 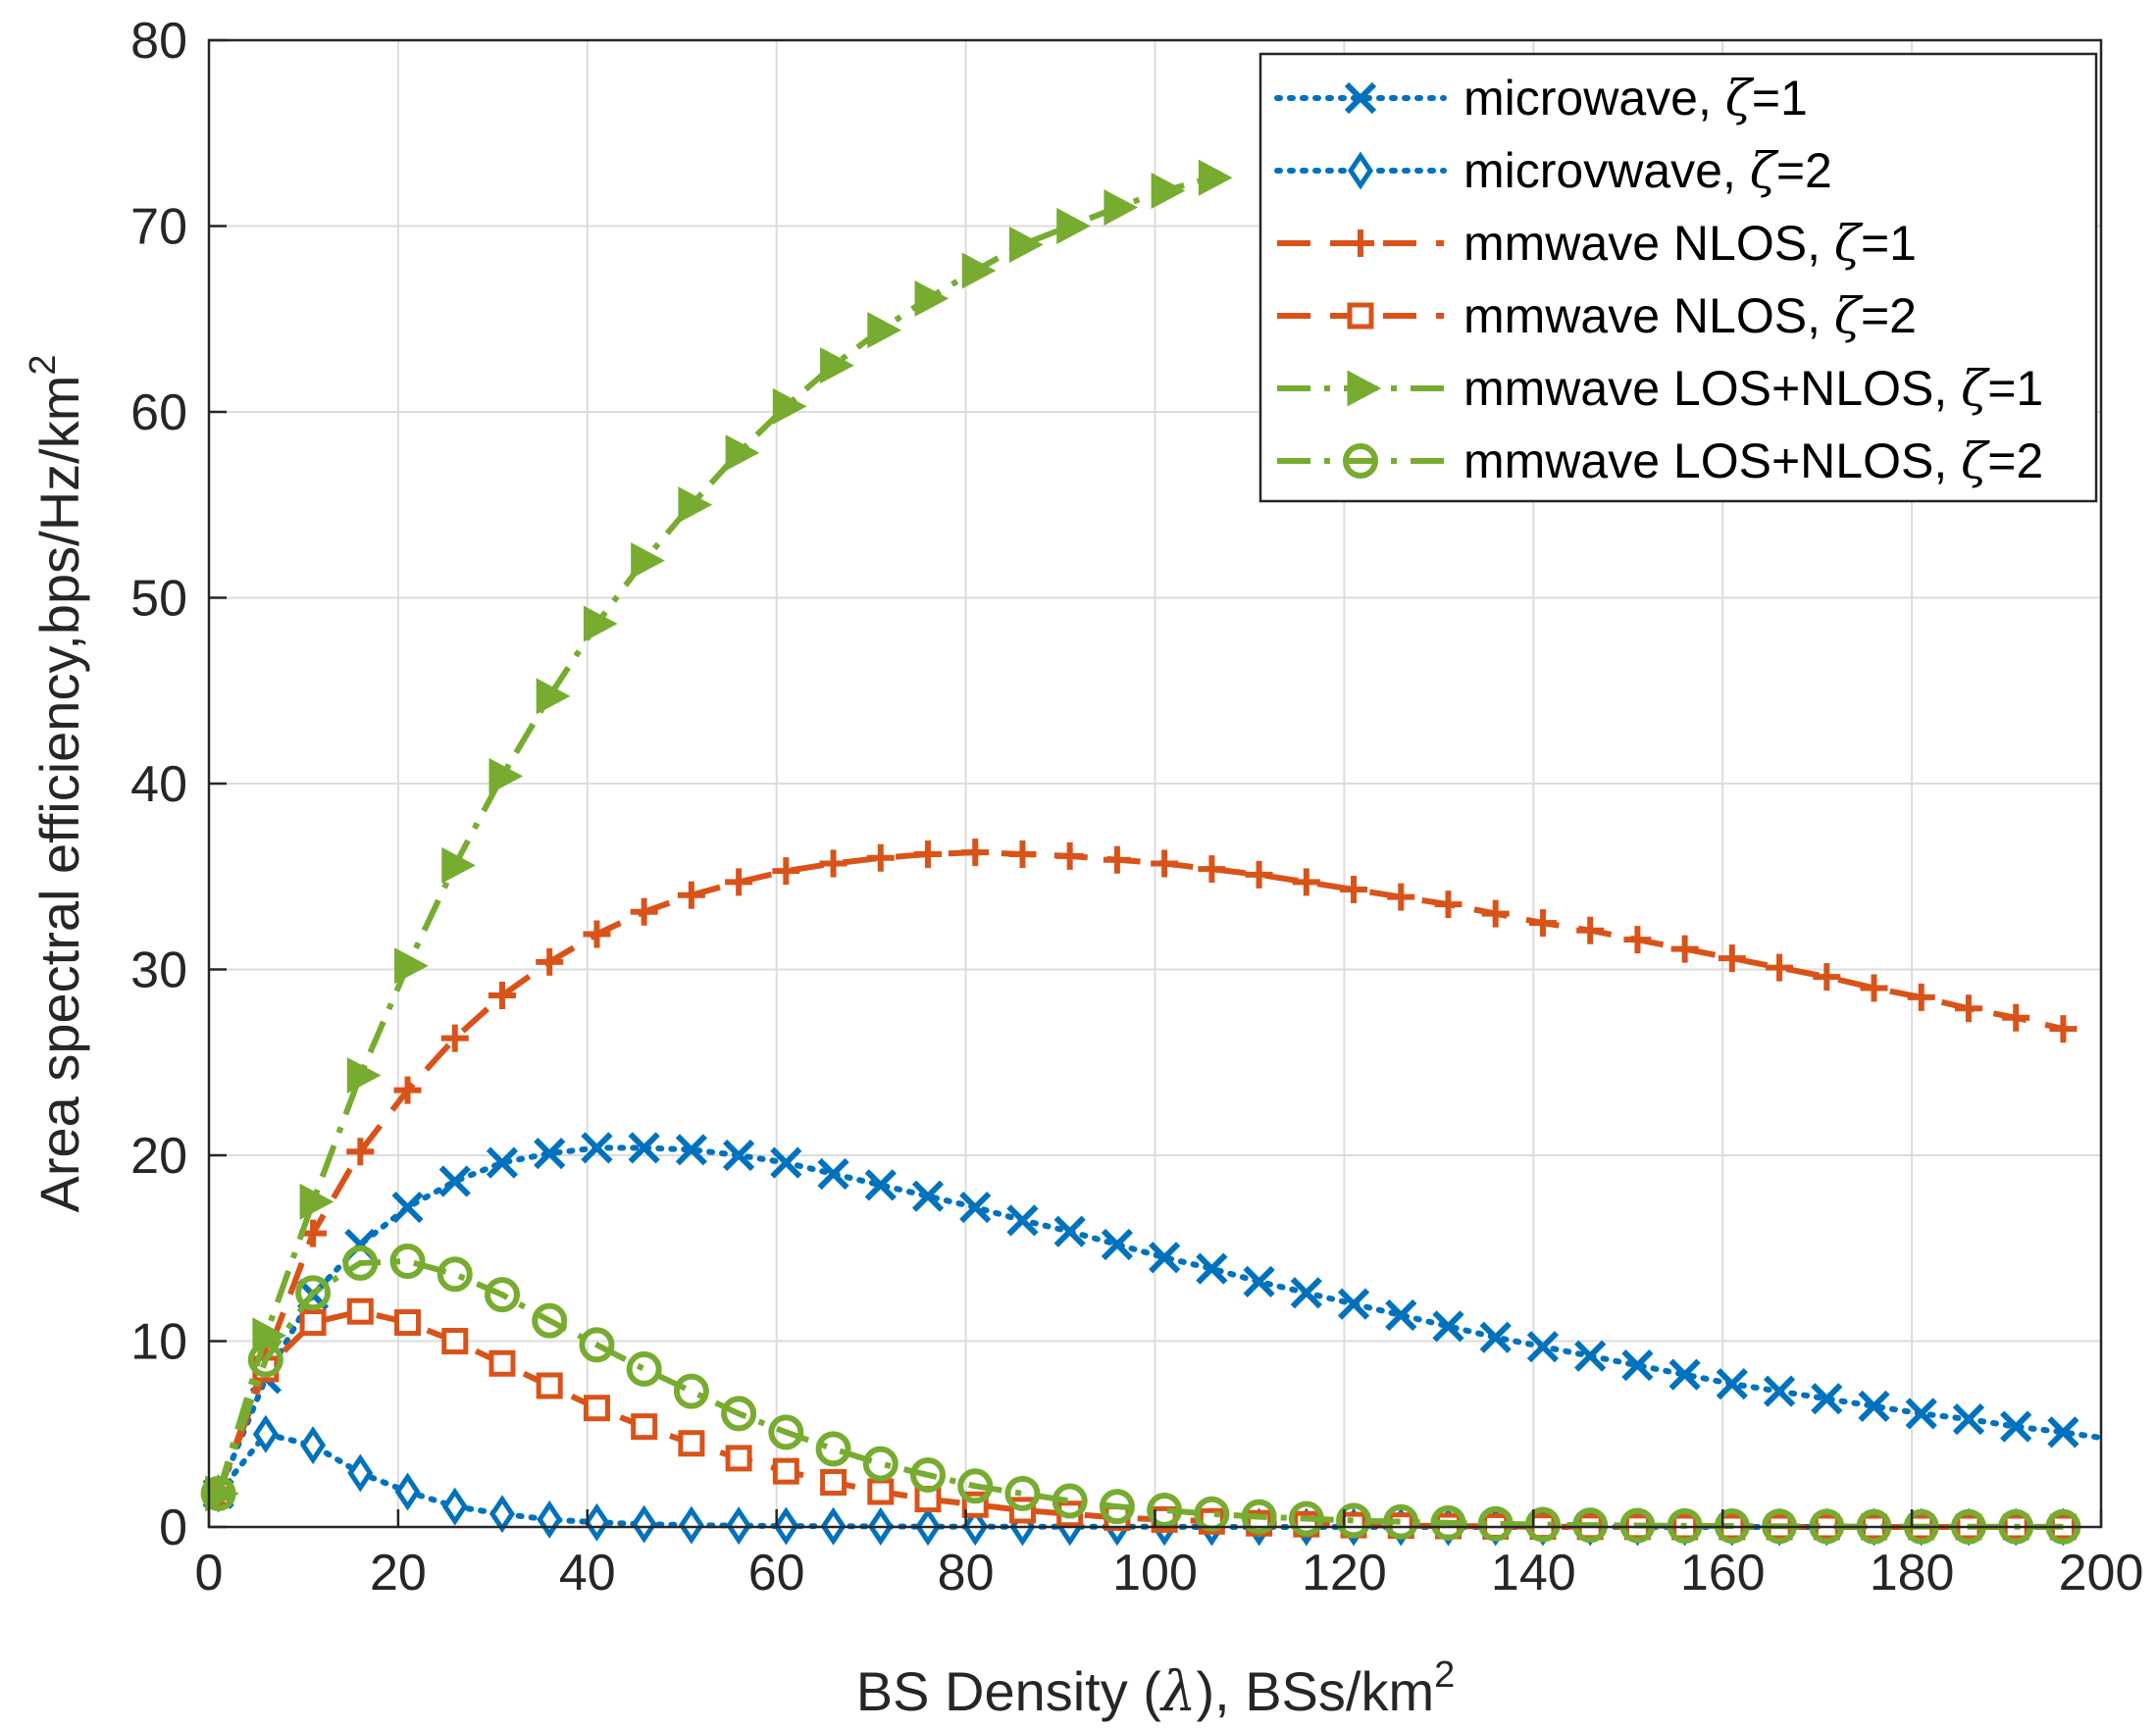 What do you see at coordinates (2015, 388) in the screenshot?
I see `legend-label-suffix: =1` at bounding box center [2015, 388].